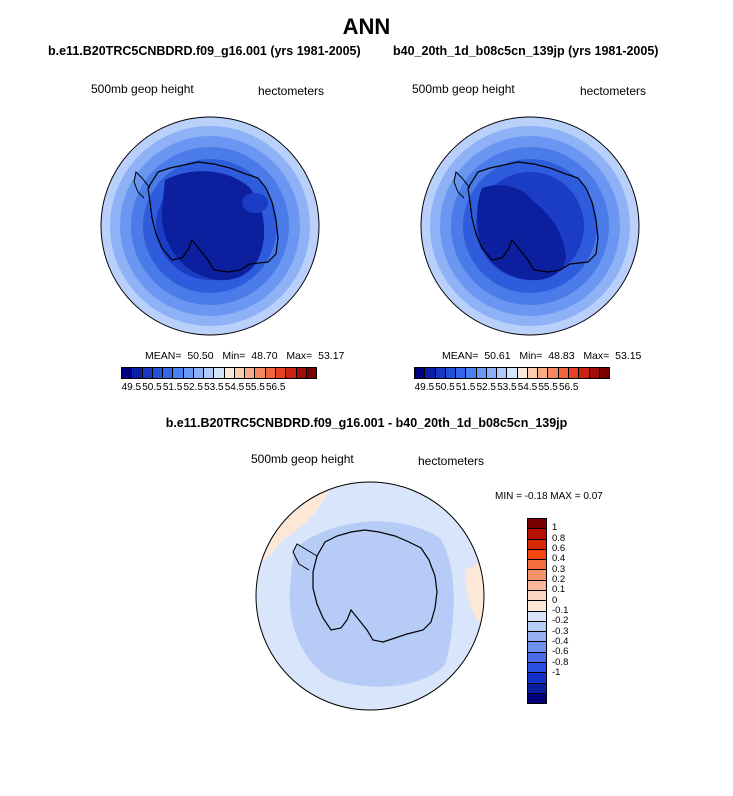  I want to click on panel-2-min-value: 48.83, so click(561, 356).